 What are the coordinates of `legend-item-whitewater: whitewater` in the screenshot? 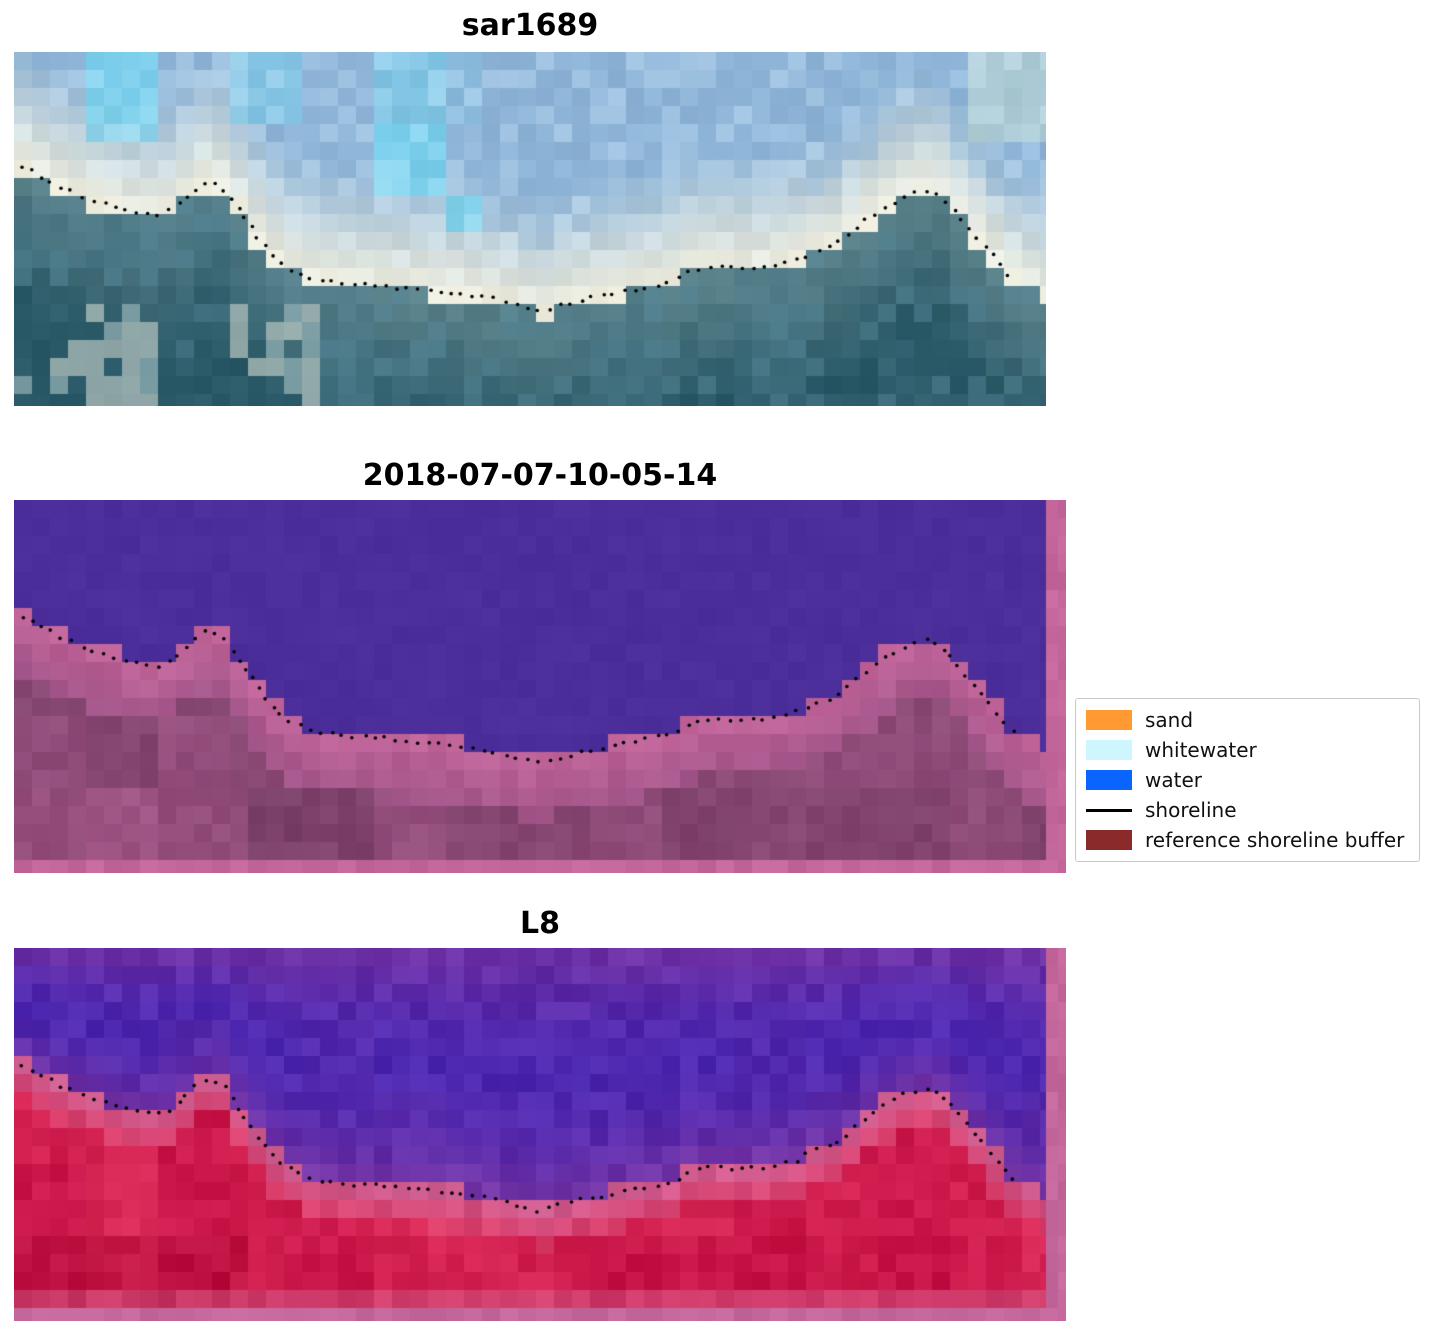 It's located at (1247, 750).